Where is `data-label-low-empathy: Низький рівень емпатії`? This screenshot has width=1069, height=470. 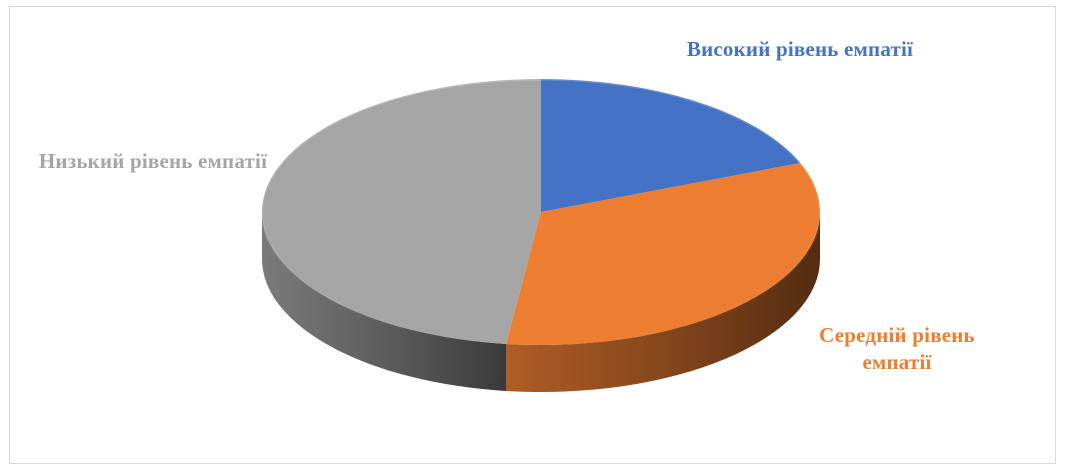 data-label-low-empathy: Низький рівень емпатії is located at coordinates (153, 161).